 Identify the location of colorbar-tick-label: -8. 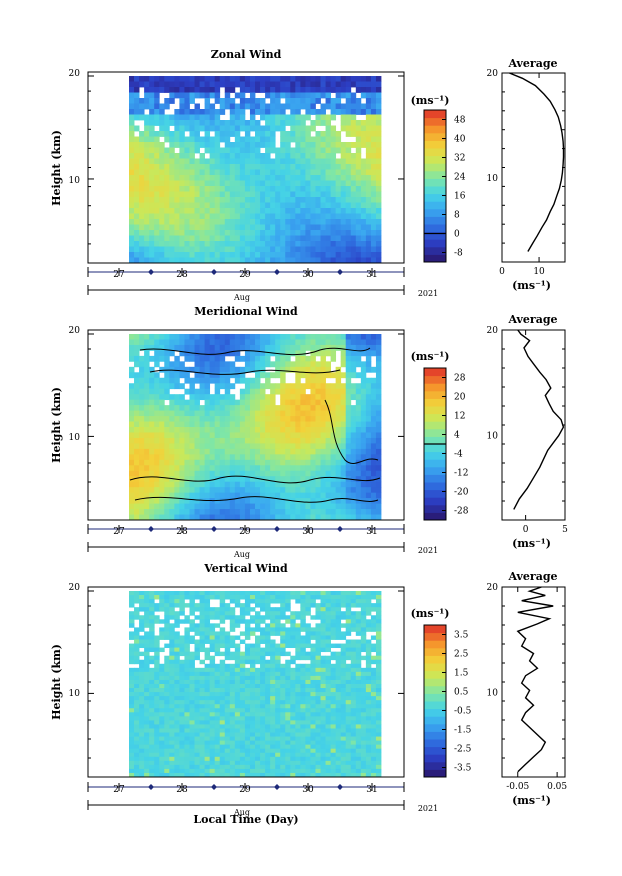
(458, 254).